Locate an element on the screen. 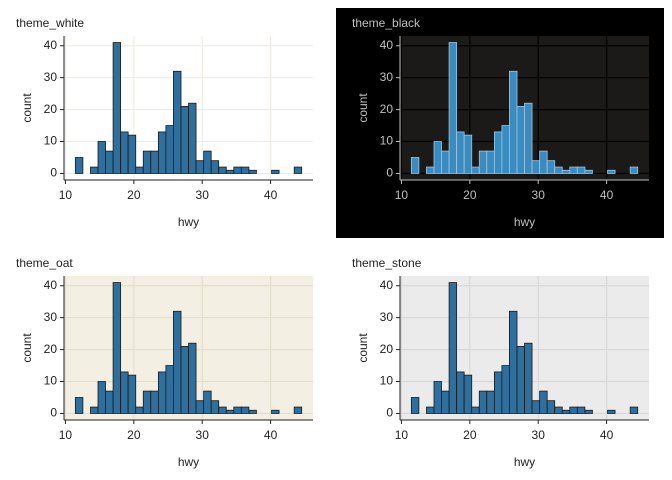 The height and width of the screenshot is (480, 672). chart-title: theme_white is located at coordinates (50, 23).